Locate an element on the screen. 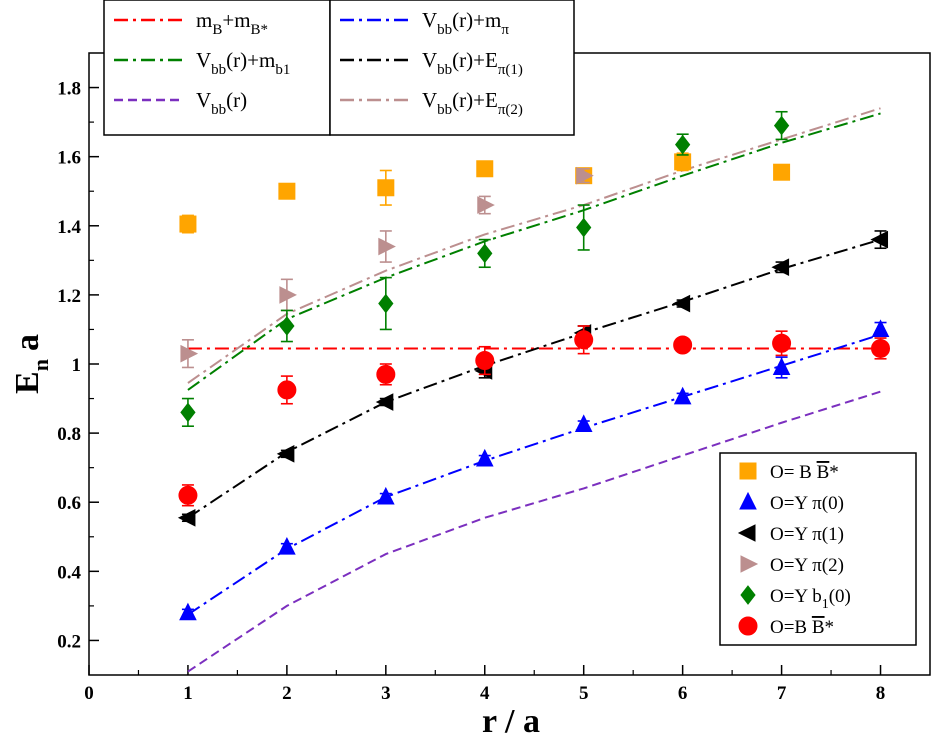 The height and width of the screenshot is (739, 932). y-axis-title: Ena is located at coordinates (31, 364).